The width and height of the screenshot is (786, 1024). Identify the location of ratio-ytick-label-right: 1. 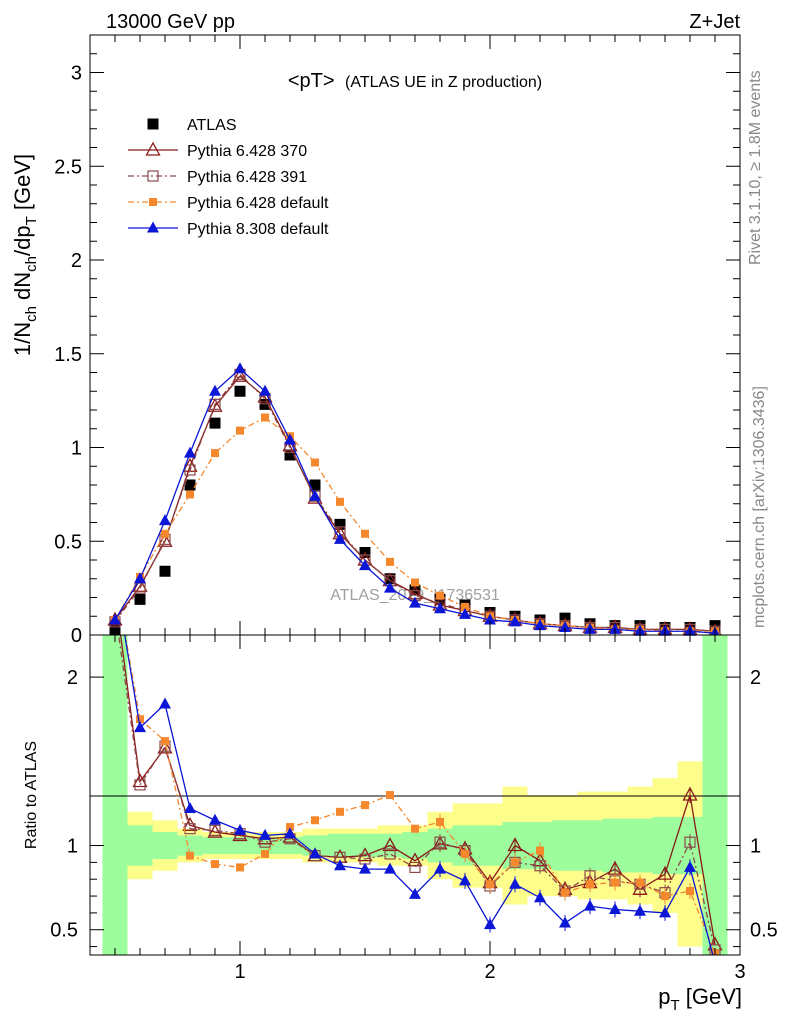
(755, 847).